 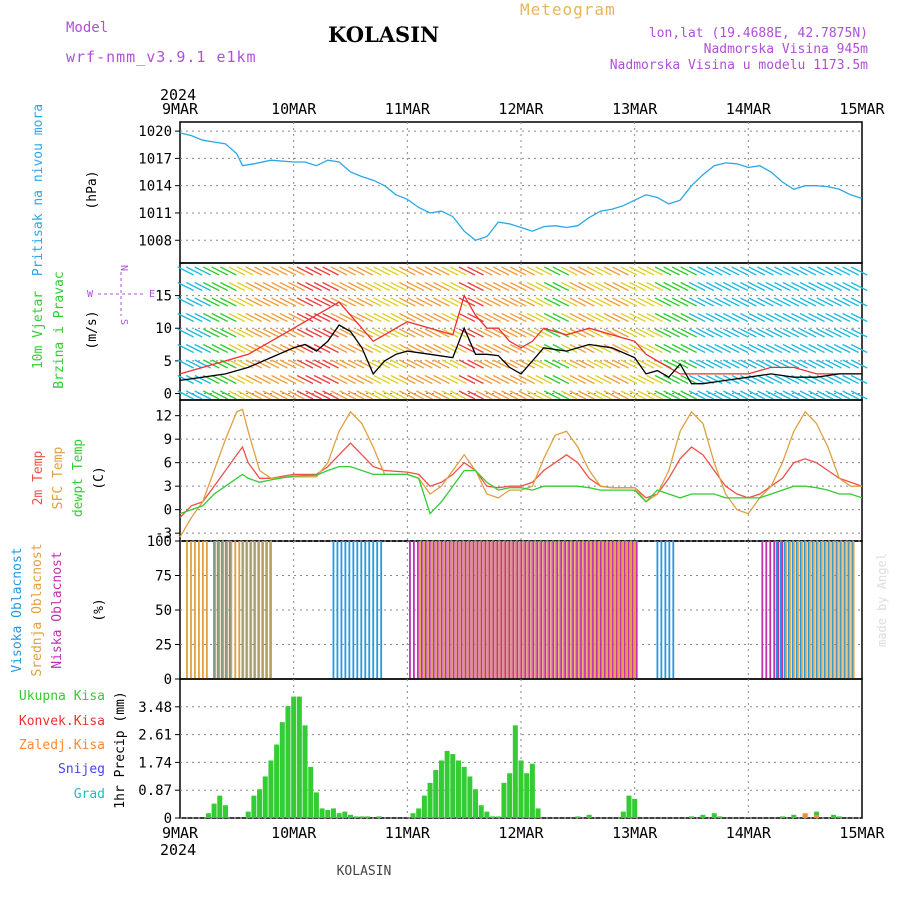 I want to click on ytick-label: 0, so click(x=168, y=511).